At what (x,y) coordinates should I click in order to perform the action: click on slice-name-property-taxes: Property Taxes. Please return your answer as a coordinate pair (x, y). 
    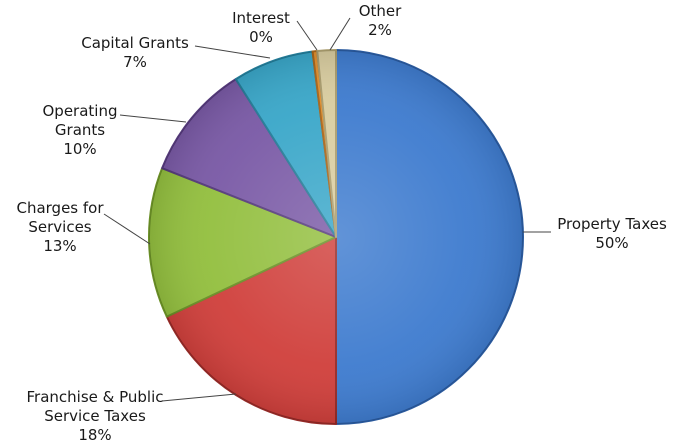
    Looking at the image, I should click on (612, 224).